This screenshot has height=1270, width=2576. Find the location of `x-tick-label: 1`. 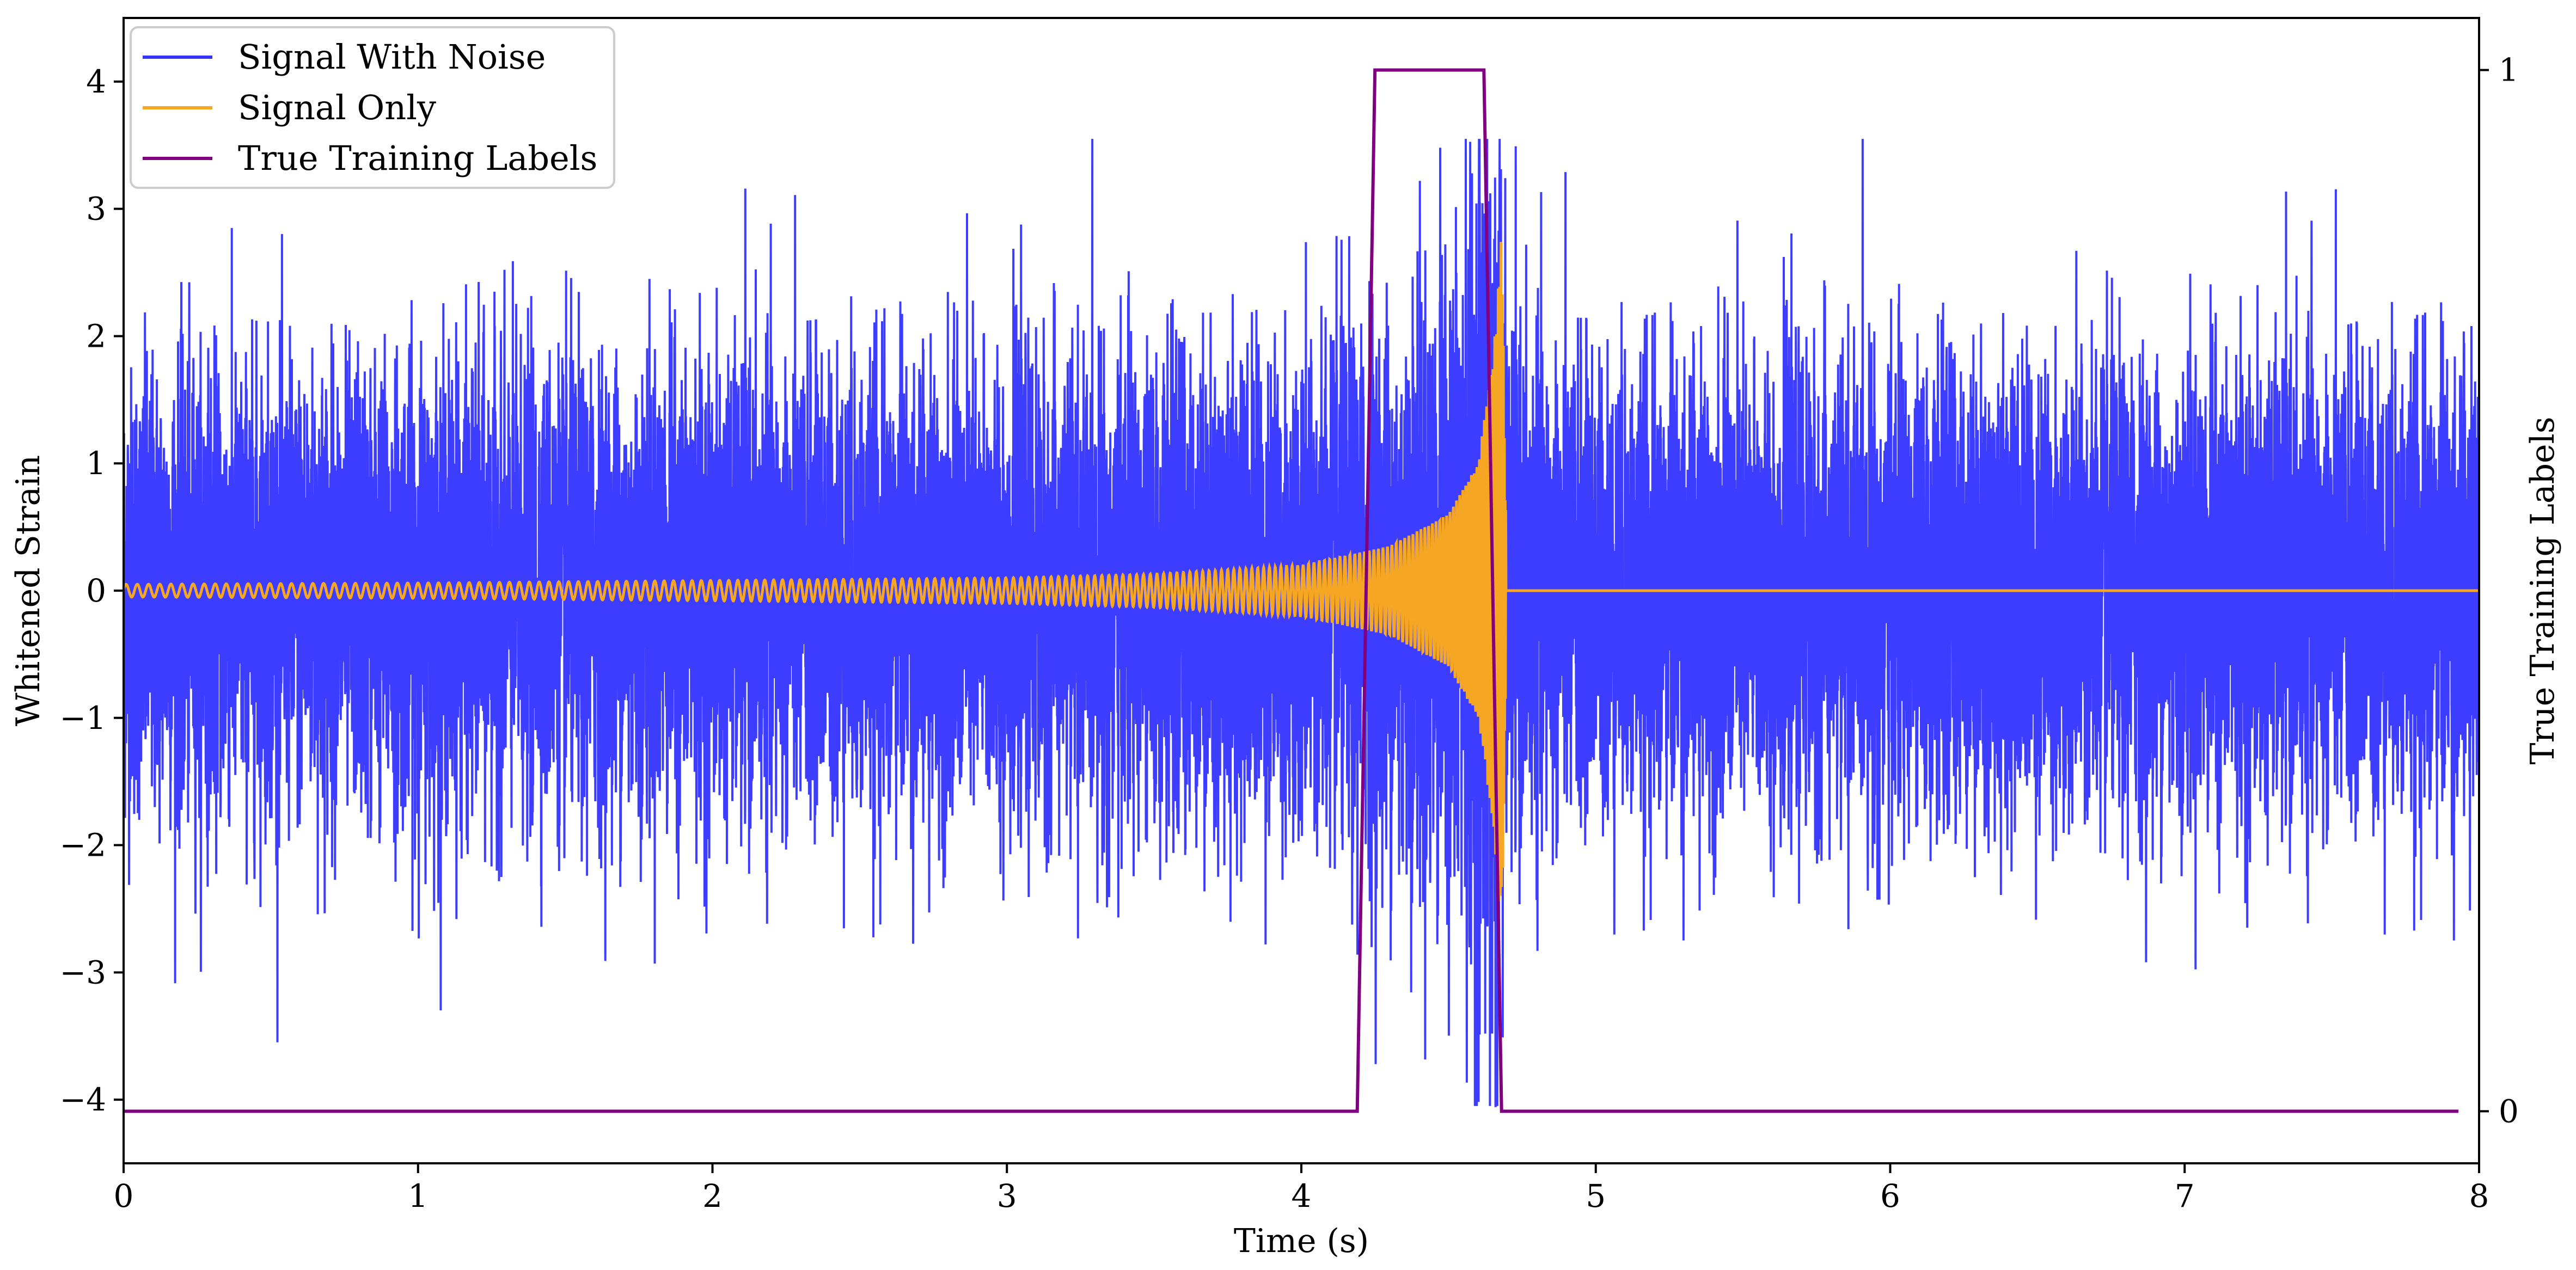

x-tick-label: 1 is located at coordinates (418, 1195).